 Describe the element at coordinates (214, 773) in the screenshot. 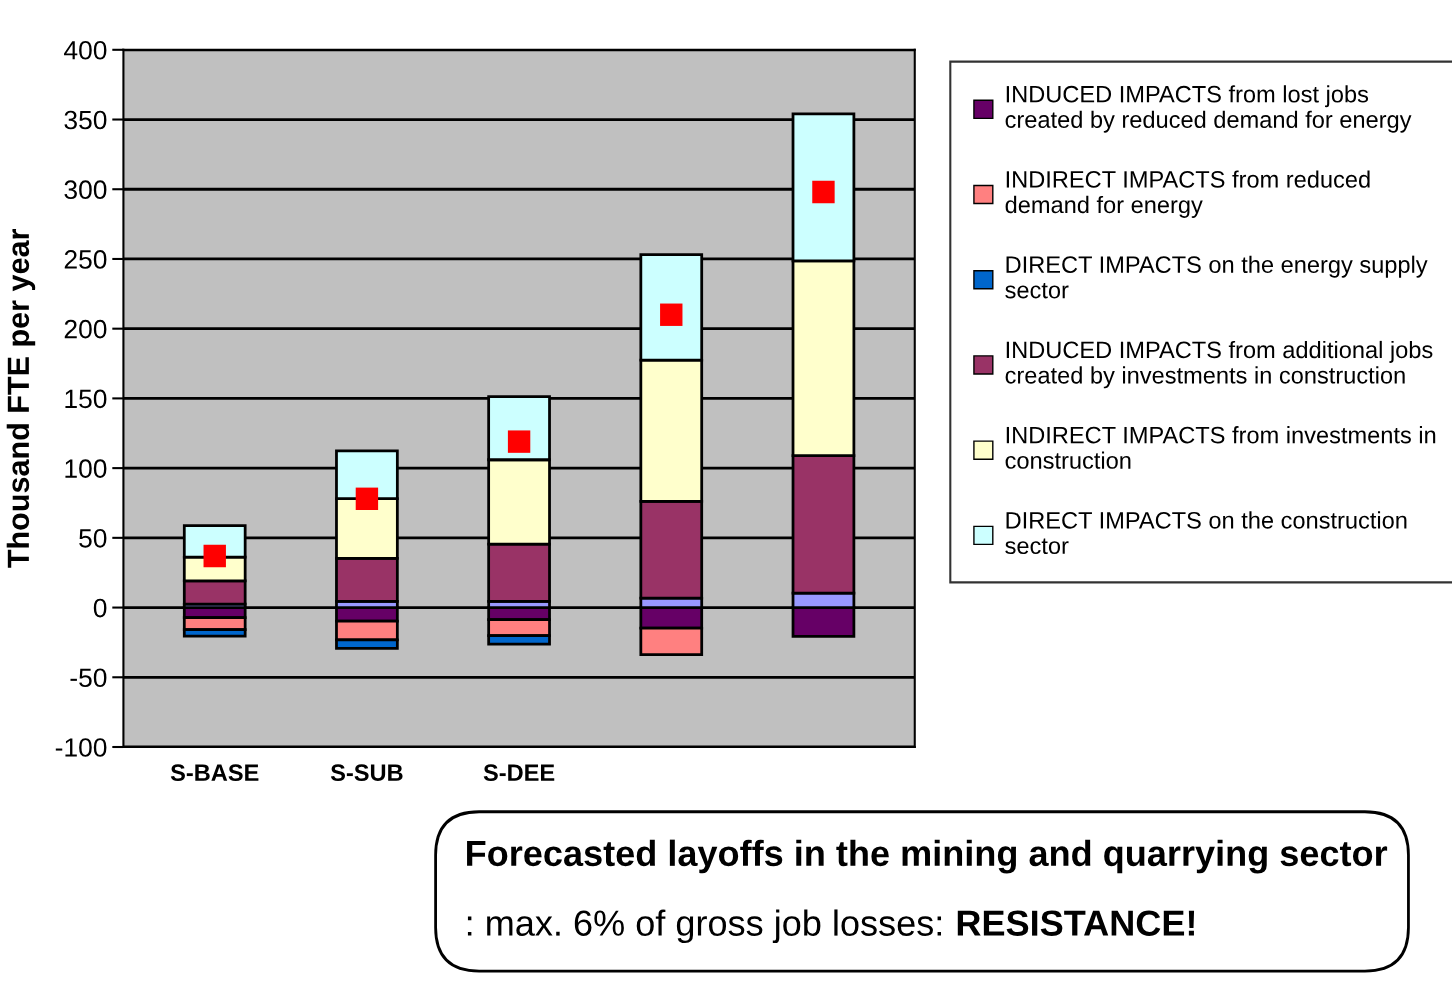

I see `x-tick-label: S-BASE` at that location.